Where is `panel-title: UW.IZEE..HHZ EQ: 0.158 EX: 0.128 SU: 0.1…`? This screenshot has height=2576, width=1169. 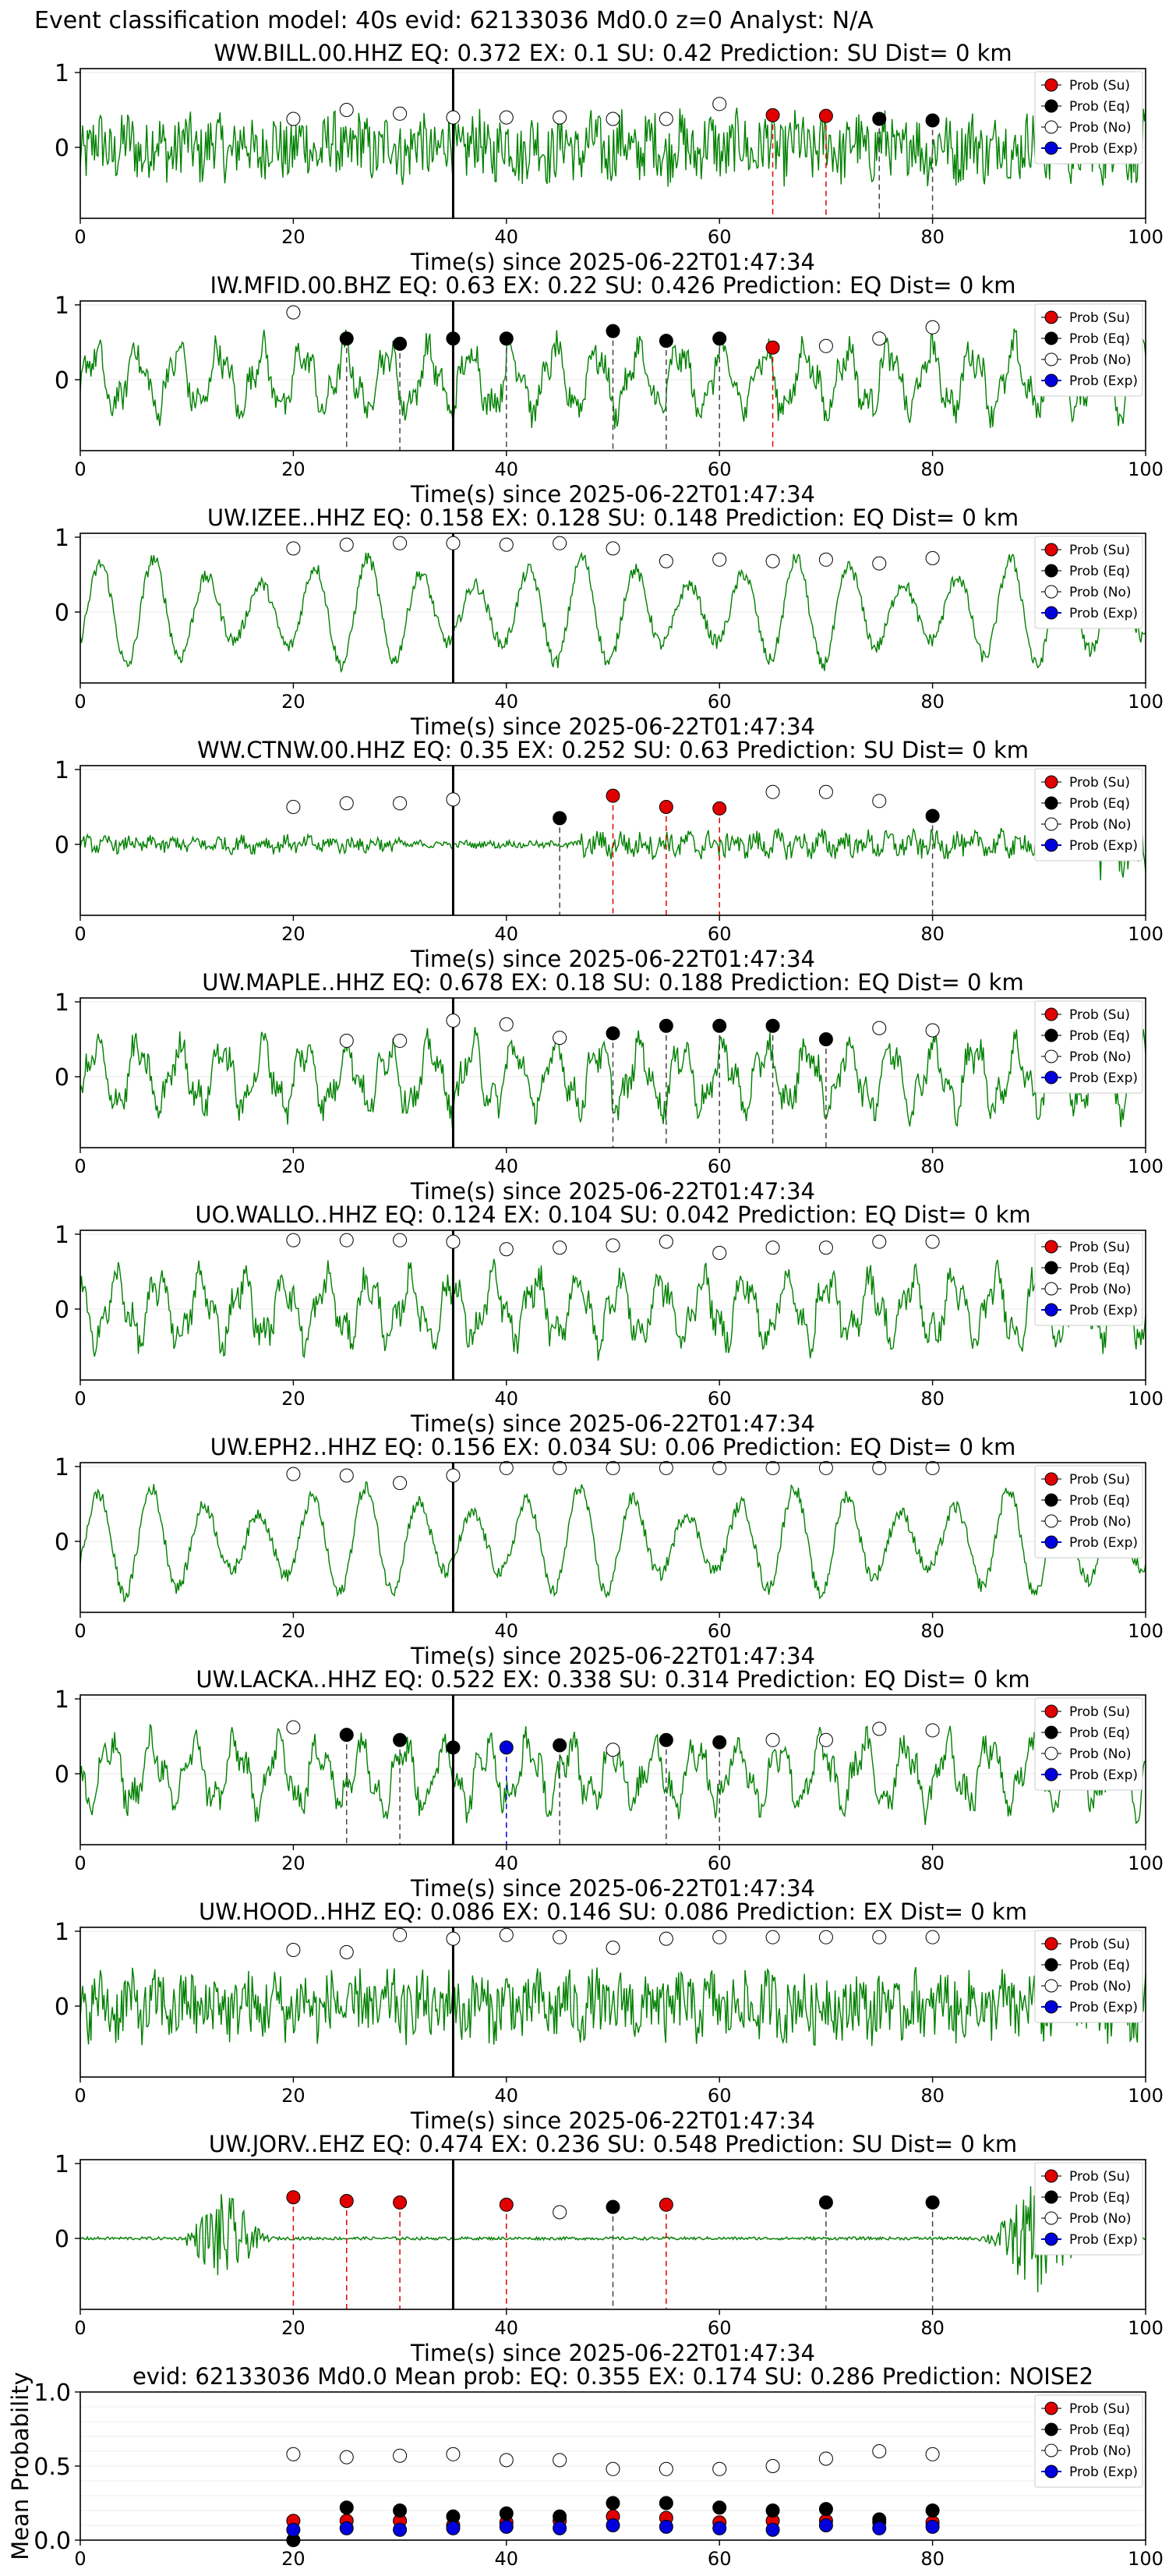 panel-title: UW.IZEE..HHZ EQ: 0.158 EX: 0.128 SU: 0.1… is located at coordinates (613, 517).